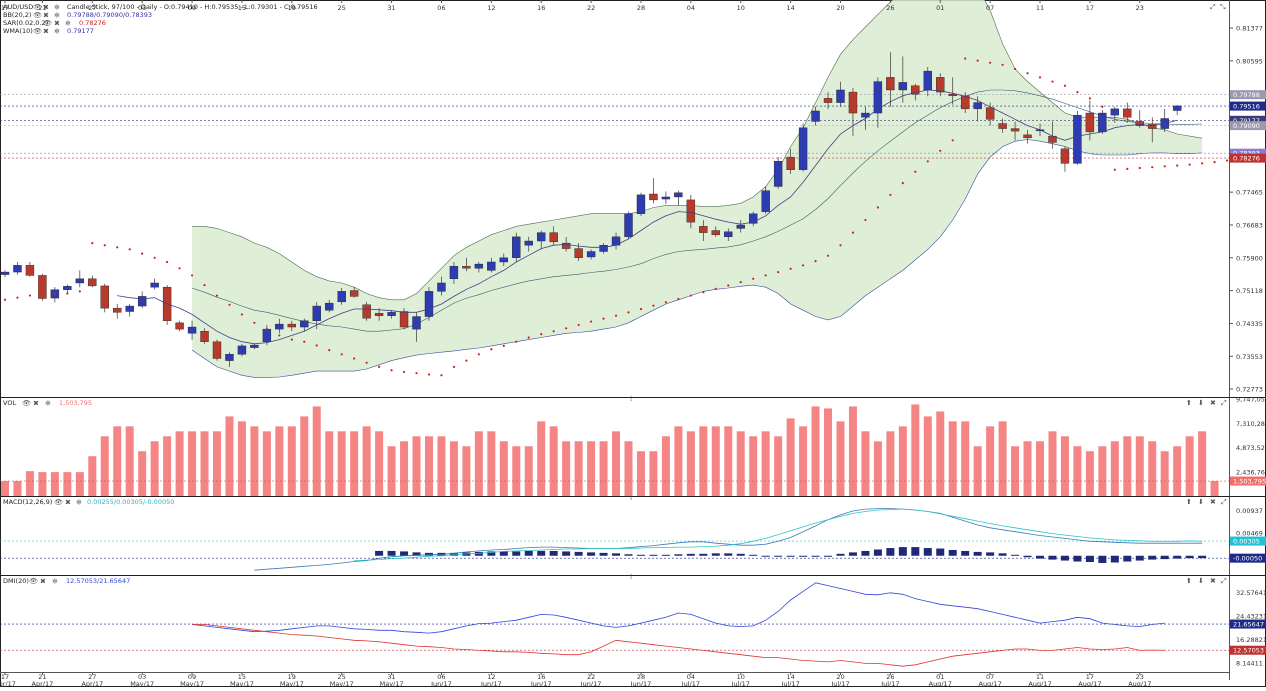 Image resolution: width=1266 pixels, height=691 pixels. What do you see at coordinates (36, 404) in the screenshot?
I see `vol-remove-icon: ✖` at bounding box center [36, 404].